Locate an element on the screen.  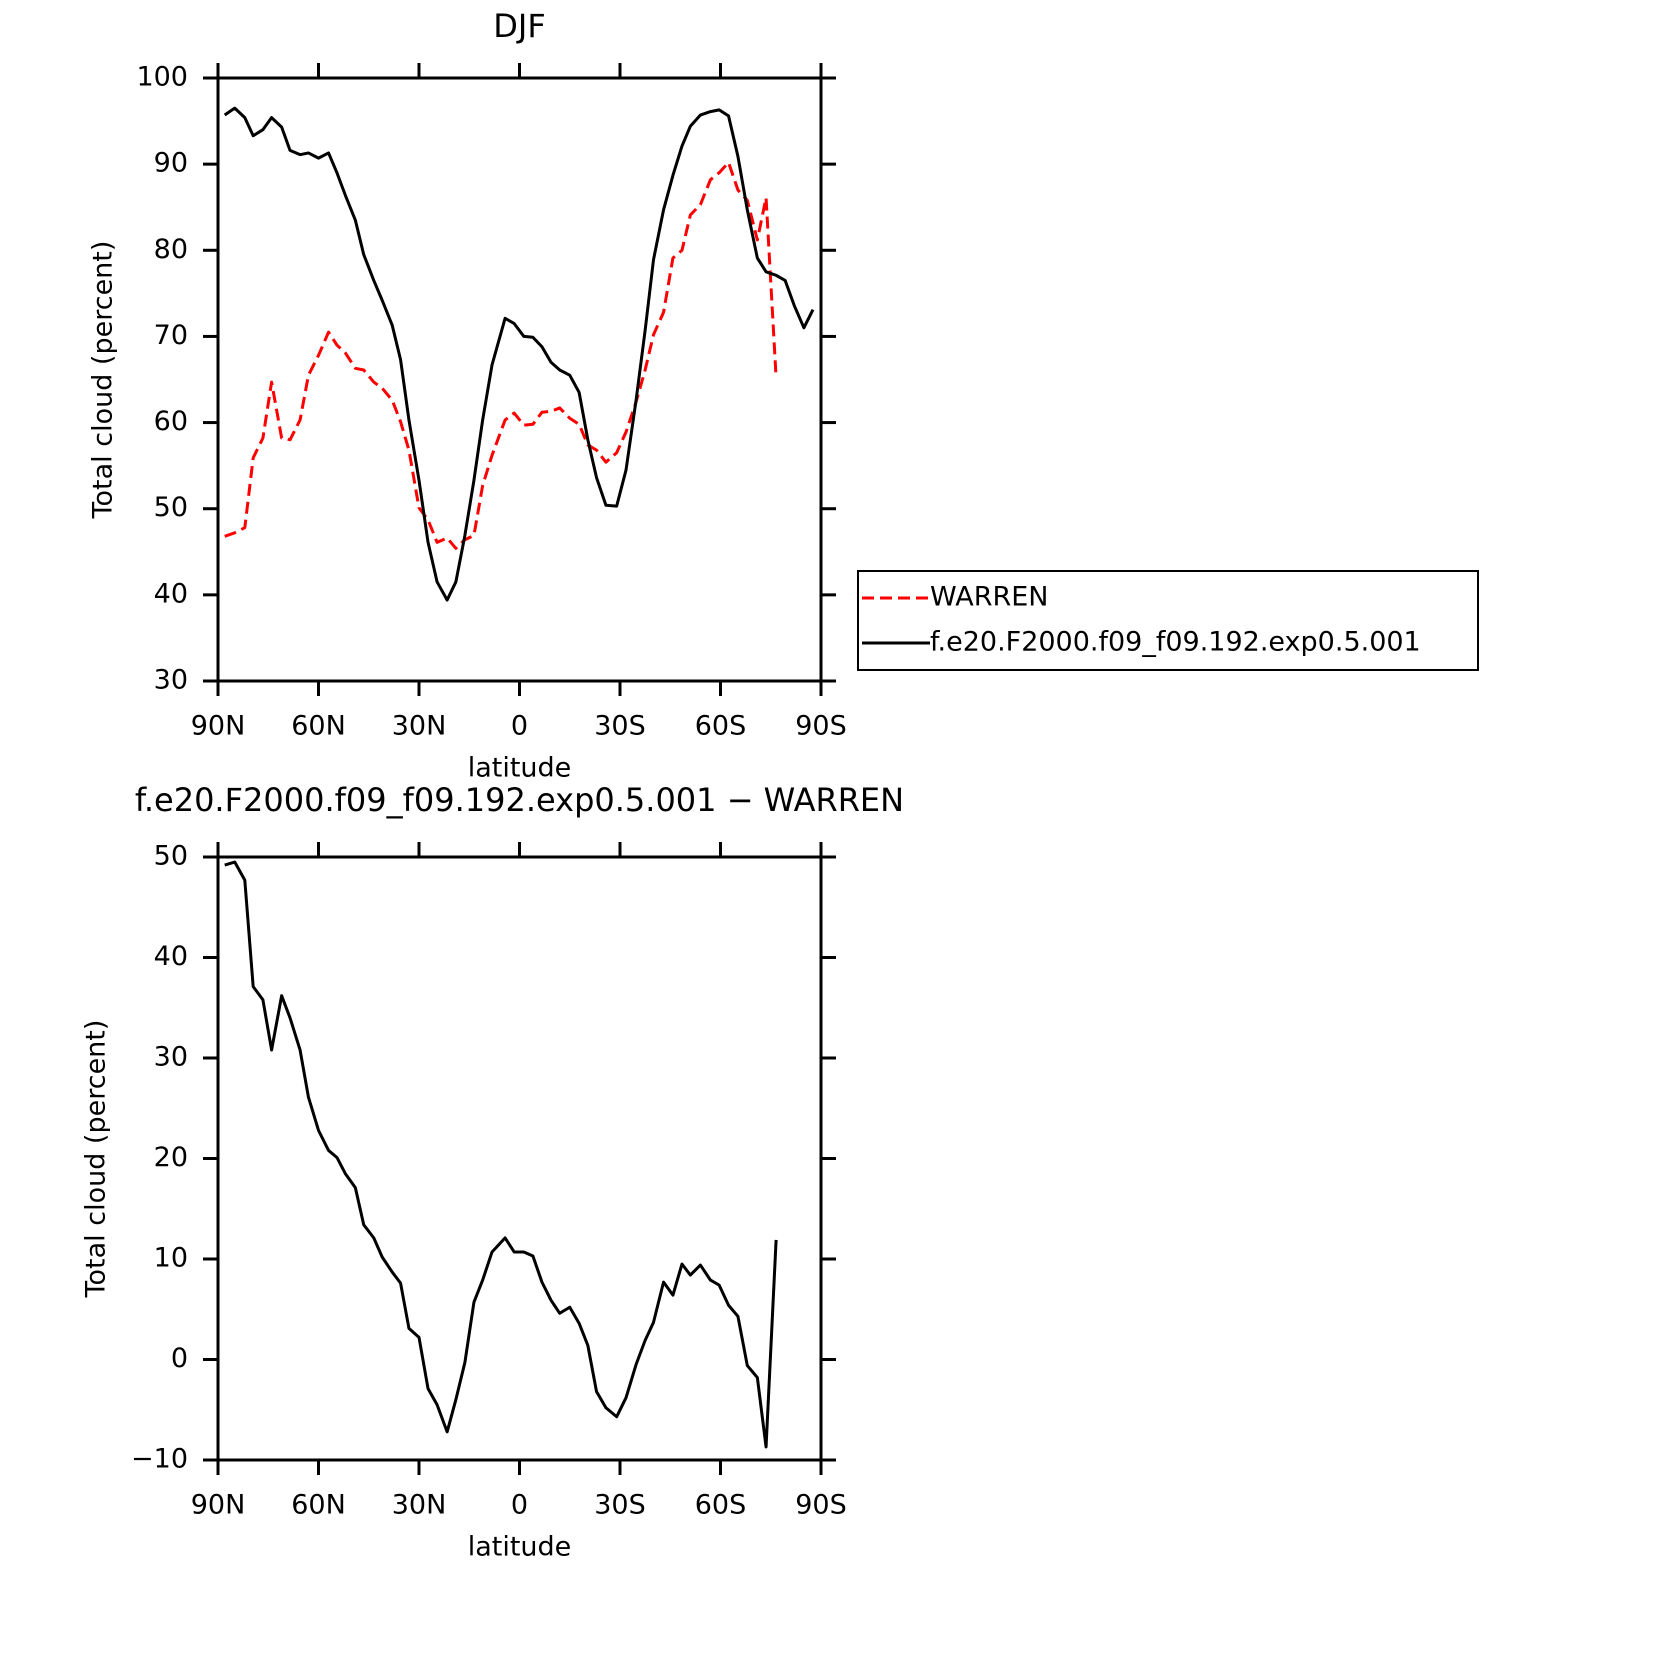
y-tick-label: 20 is located at coordinates (171, 1157).